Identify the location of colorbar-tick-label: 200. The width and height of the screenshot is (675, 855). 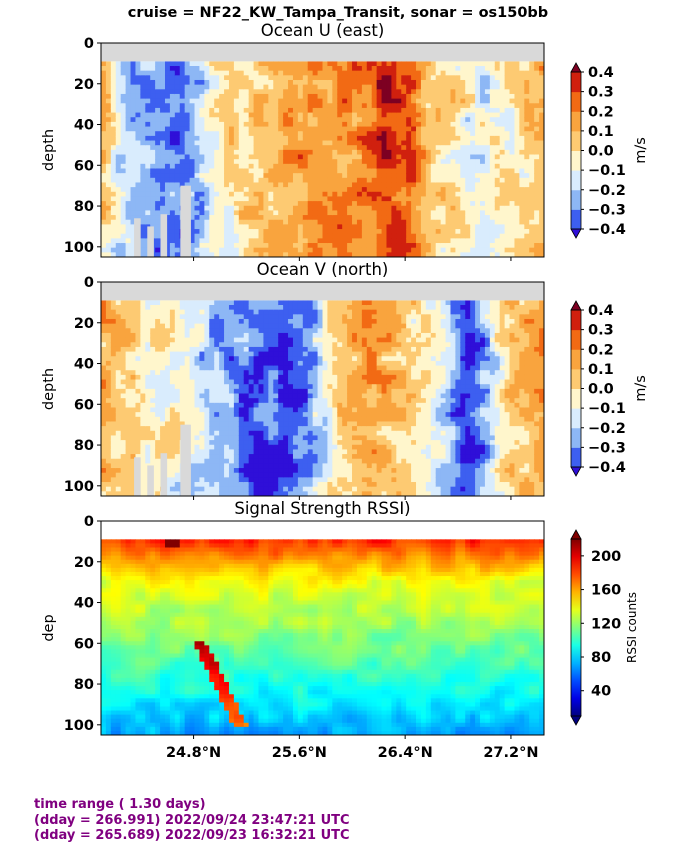
(606, 557).